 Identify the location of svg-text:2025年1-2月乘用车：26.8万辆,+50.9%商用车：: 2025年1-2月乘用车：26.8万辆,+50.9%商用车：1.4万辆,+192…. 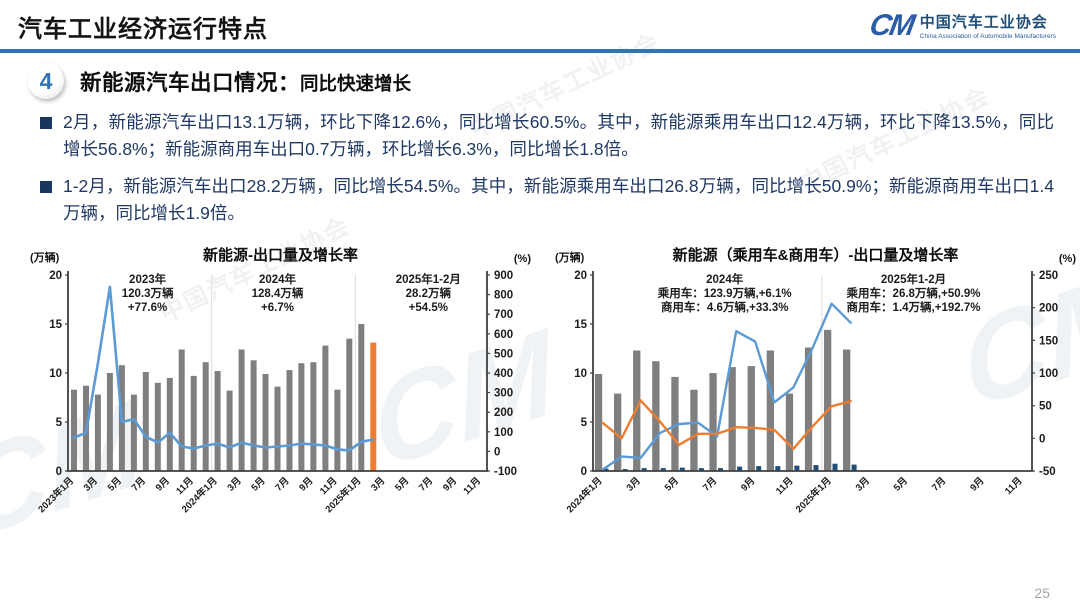
(913, 293).